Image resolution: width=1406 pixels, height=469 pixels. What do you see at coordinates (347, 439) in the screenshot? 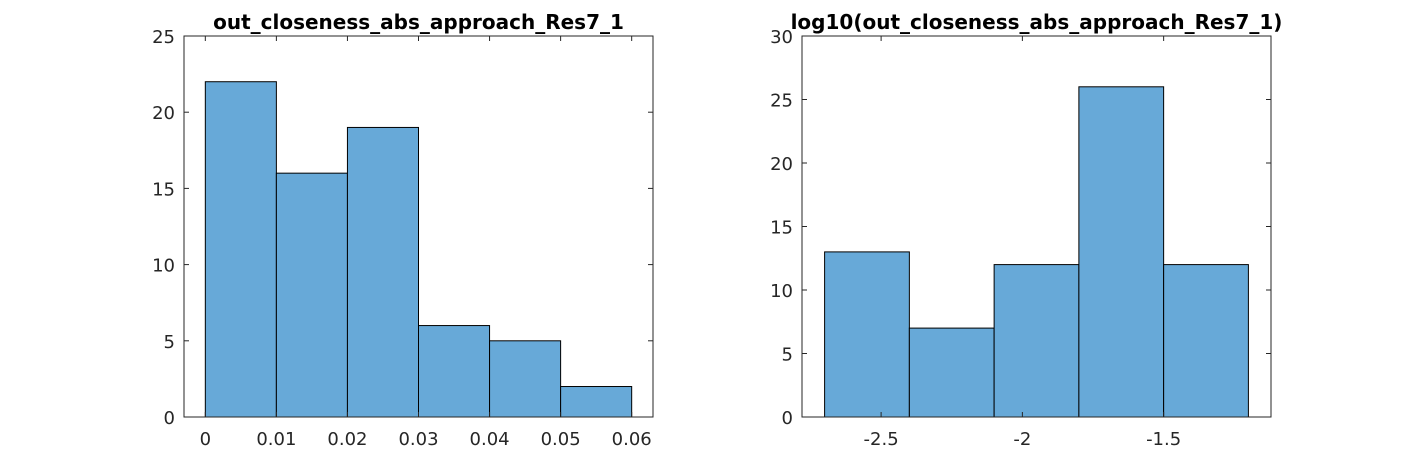
I see `x-tick-label: 0.02` at bounding box center [347, 439].